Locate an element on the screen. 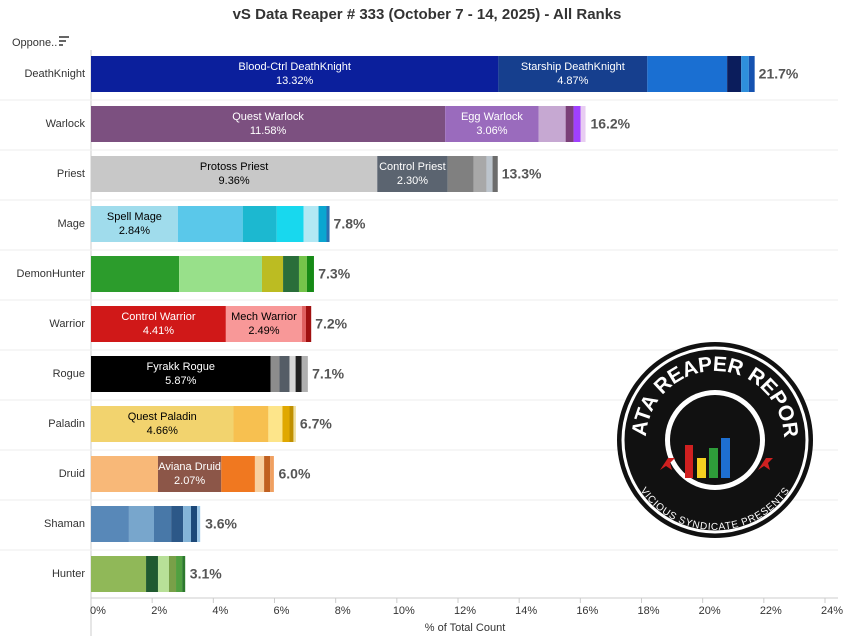 Image resolution: width=854 pixels, height=644 pixels. segment-value-label: 4.87% is located at coordinates (572, 81).